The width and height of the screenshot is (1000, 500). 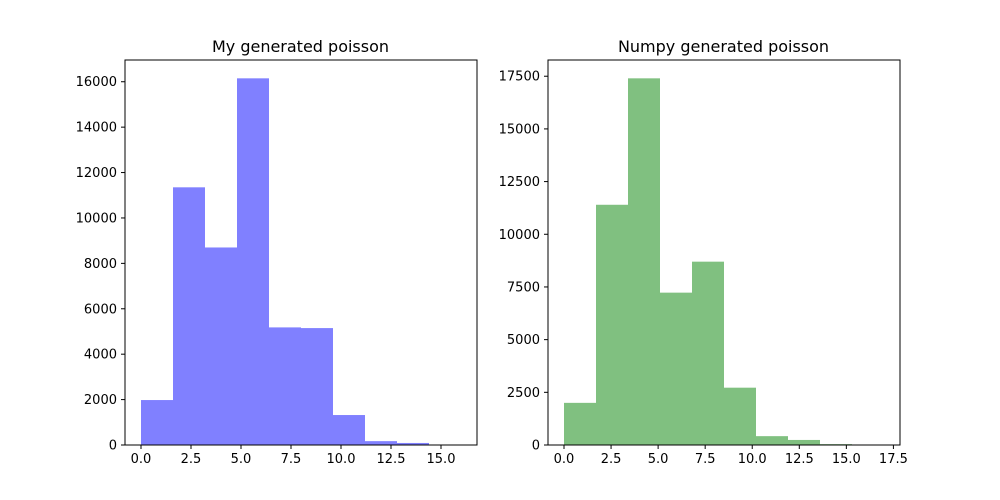 What do you see at coordinates (658, 459) in the screenshot?
I see `right-x-tick-label: 5.0` at bounding box center [658, 459].